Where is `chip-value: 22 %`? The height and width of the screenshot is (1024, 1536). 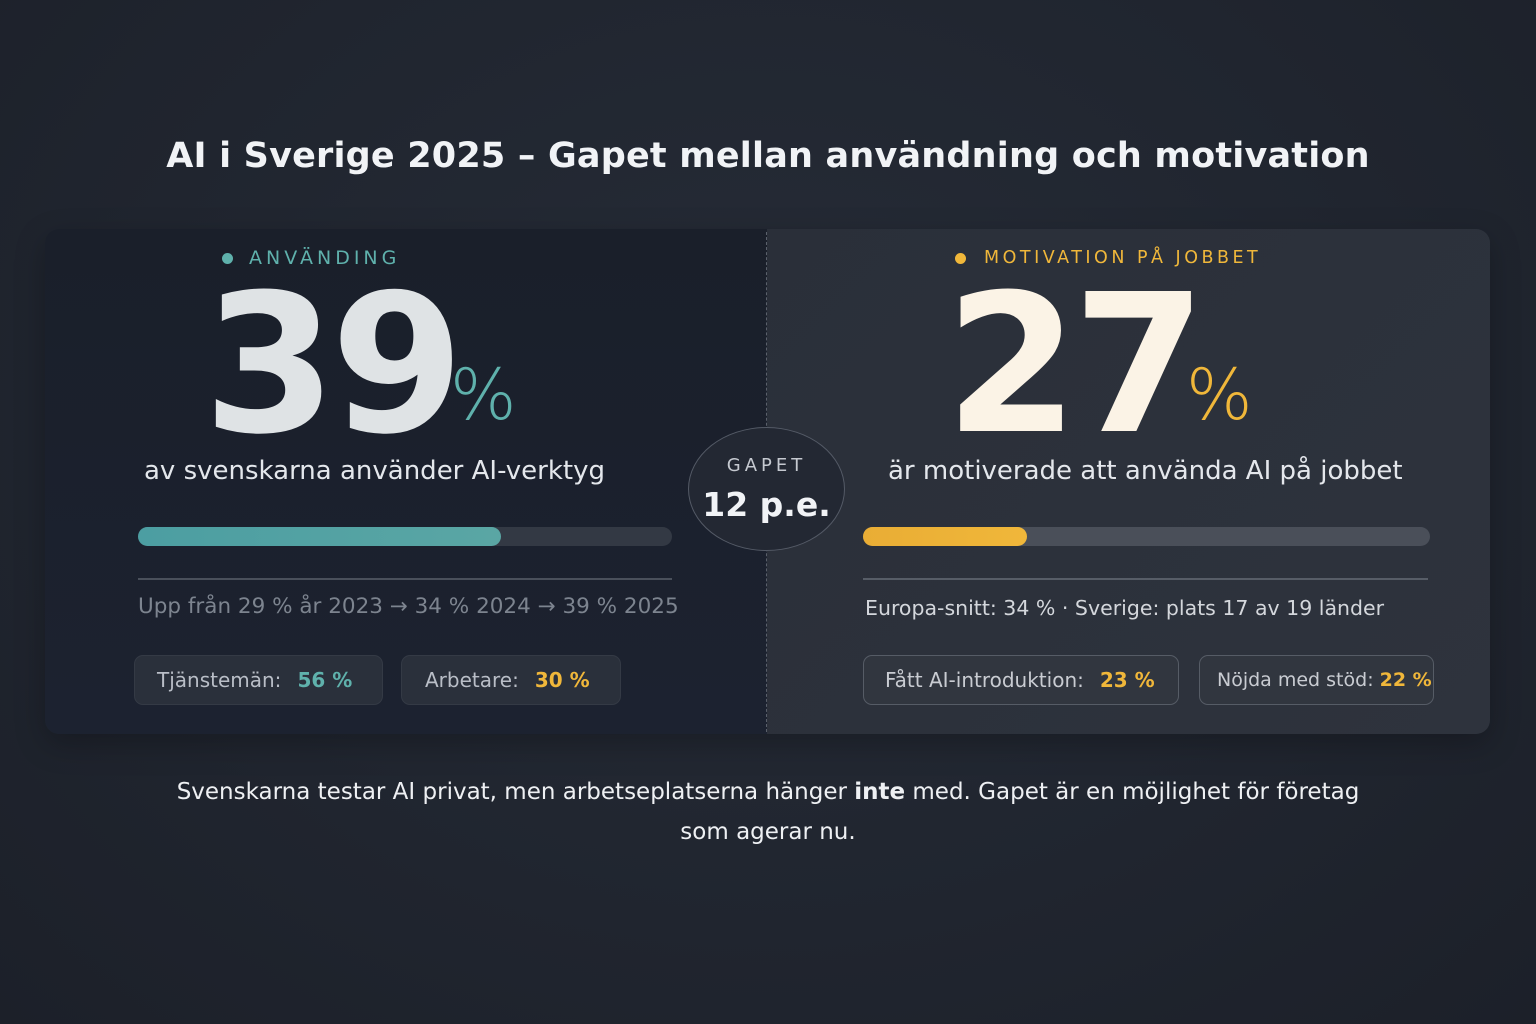 chip-value: 22 % is located at coordinates (1405, 680).